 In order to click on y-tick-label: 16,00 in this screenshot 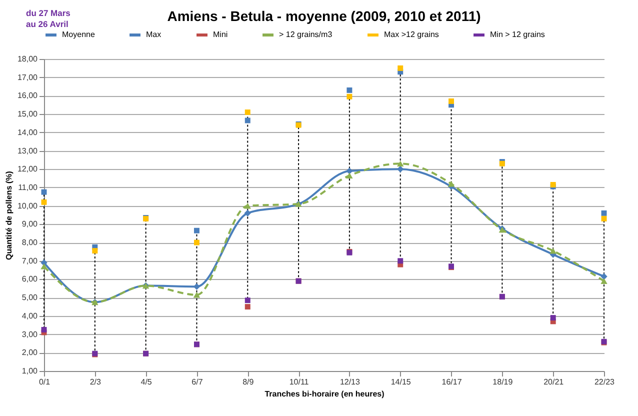, I will do `click(27, 95)`.